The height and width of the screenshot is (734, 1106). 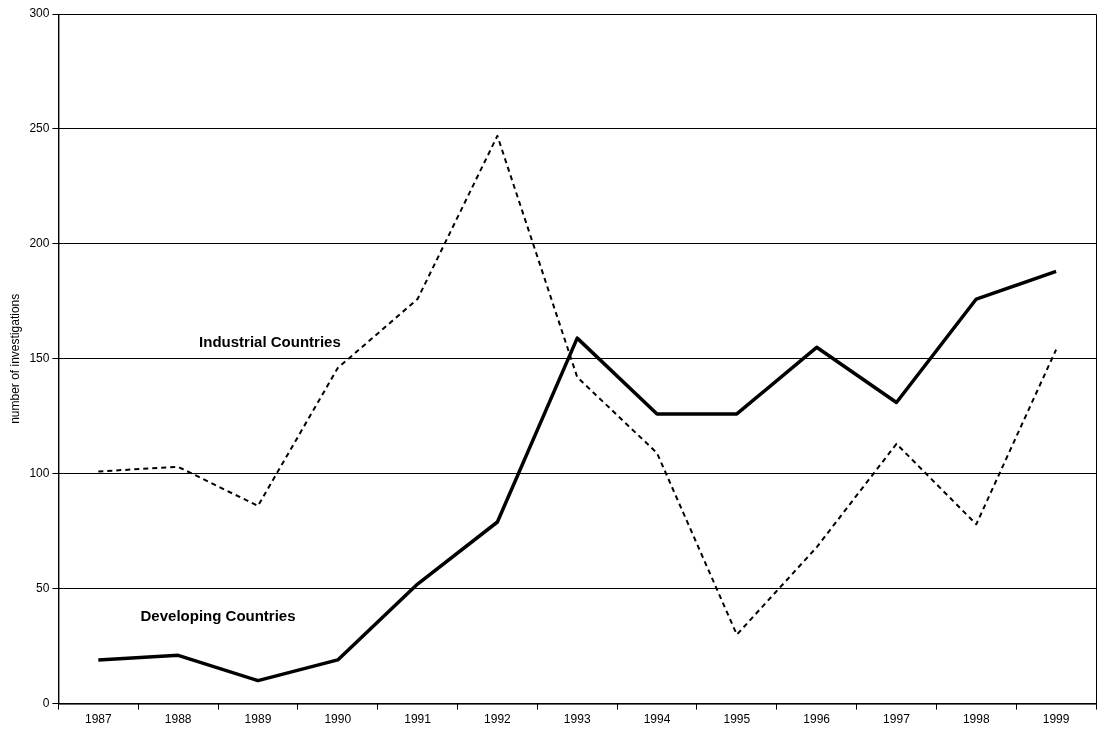 What do you see at coordinates (737, 719) in the screenshot?
I see `x-tick-label: 1995` at bounding box center [737, 719].